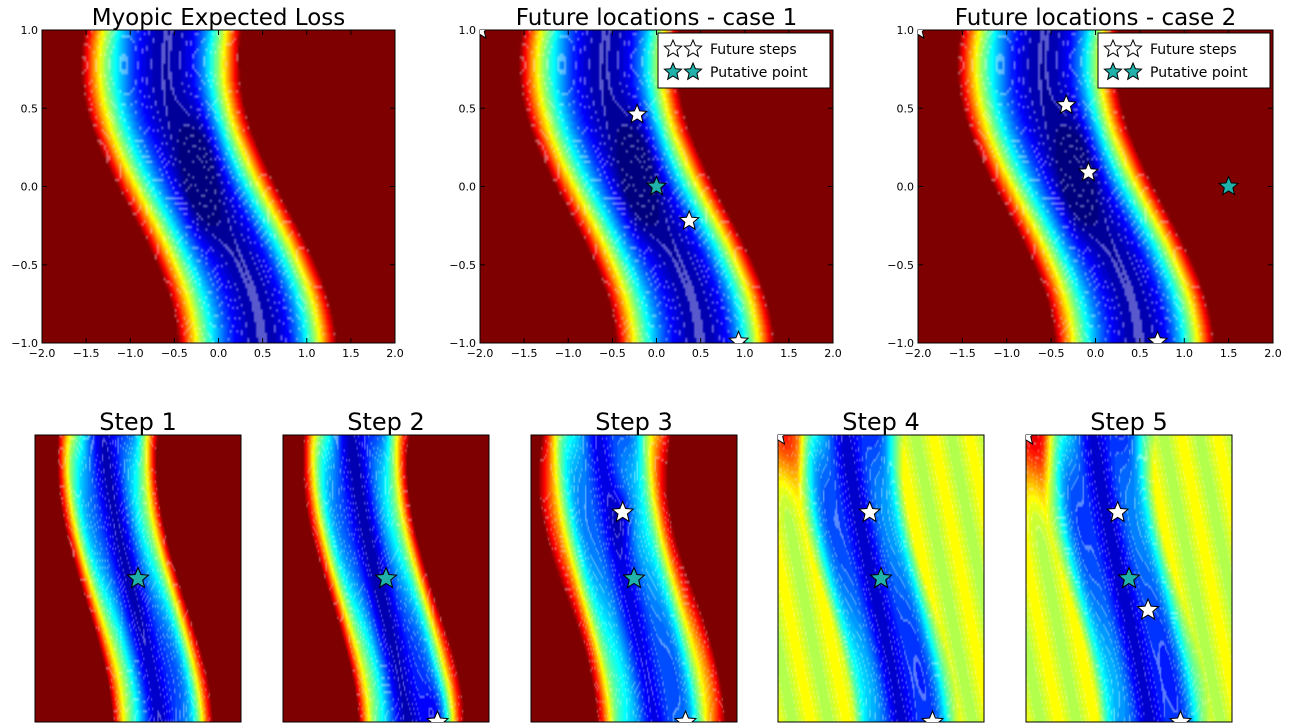  What do you see at coordinates (634, 422) in the screenshot?
I see `panel-title: Step 3` at bounding box center [634, 422].